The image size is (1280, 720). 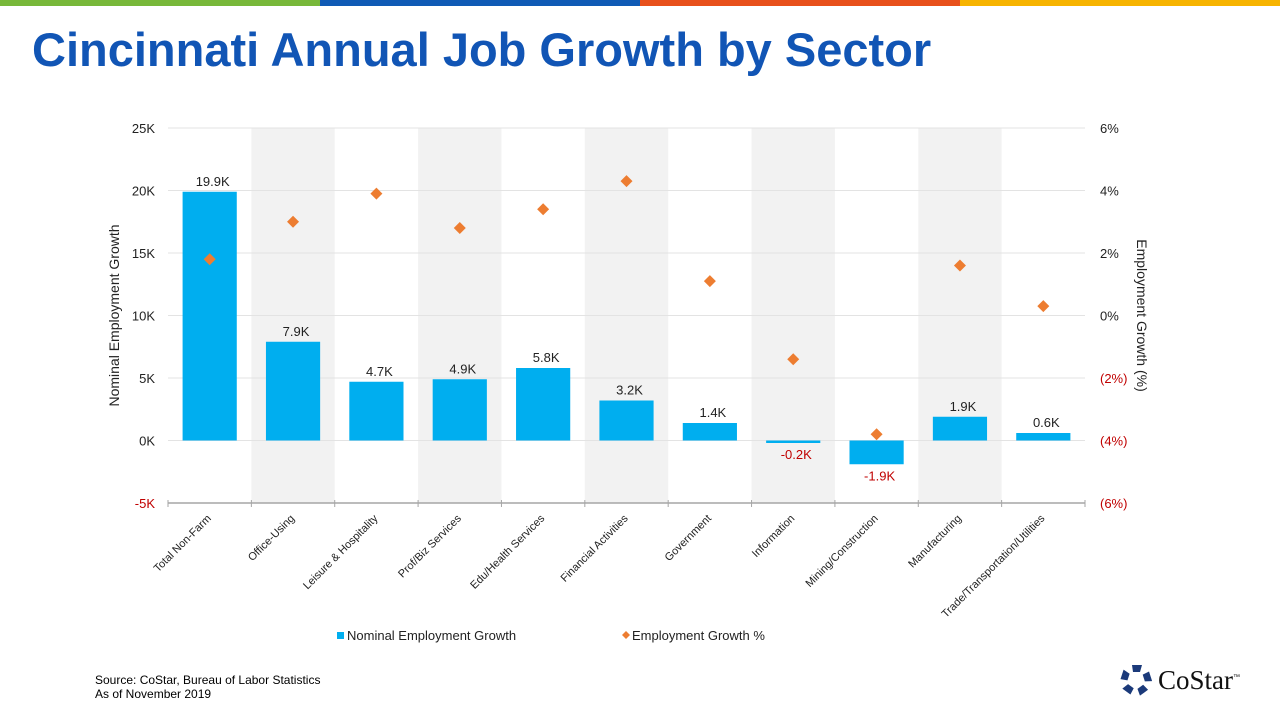 What do you see at coordinates (1136, 680) in the screenshot?
I see `costar-star-icon` at bounding box center [1136, 680].